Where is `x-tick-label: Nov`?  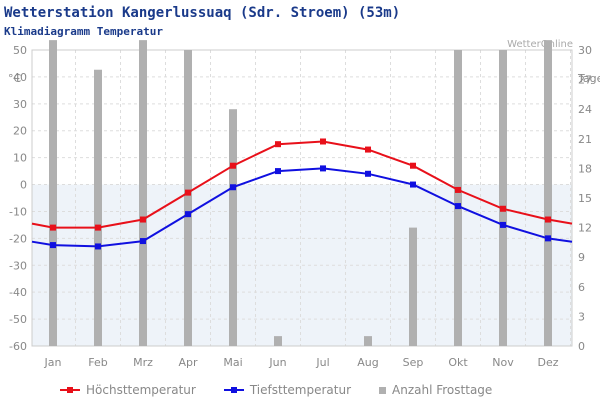
x-tick-label: Nov is located at coordinates (503, 362).